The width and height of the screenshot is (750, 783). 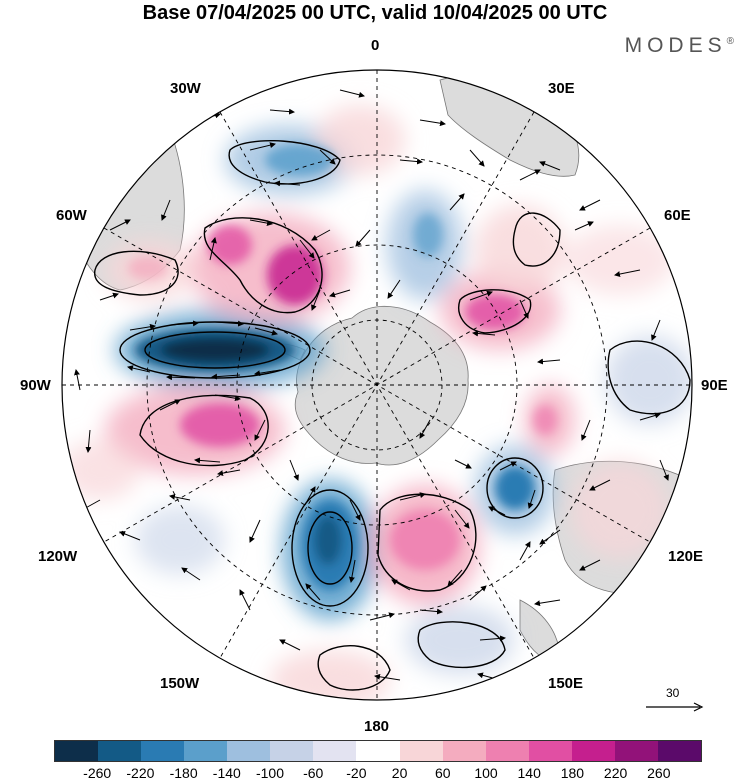 I want to click on lon-label-60e: 60E, so click(x=677, y=215).